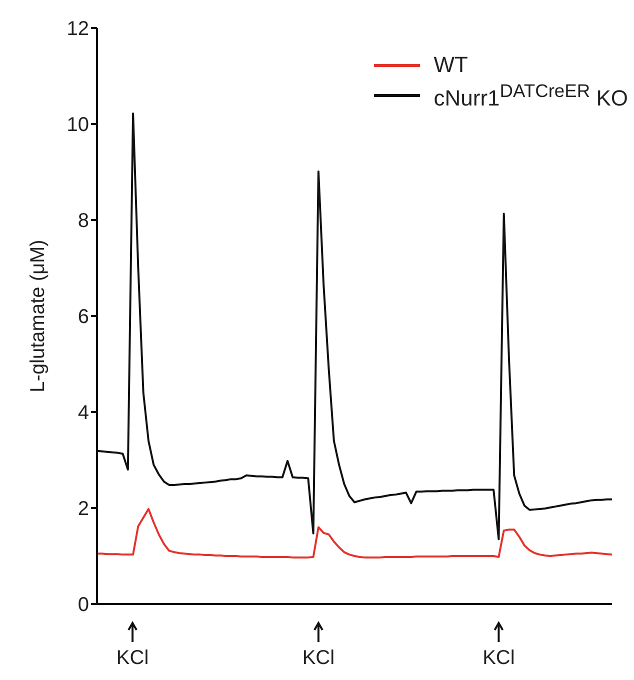 Image resolution: width=634 pixels, height=680 pixels. What do you see at coordinates (83, 509) in the screenshot?
I see `y-tick-label: 2` at bounding box center [83, 509].